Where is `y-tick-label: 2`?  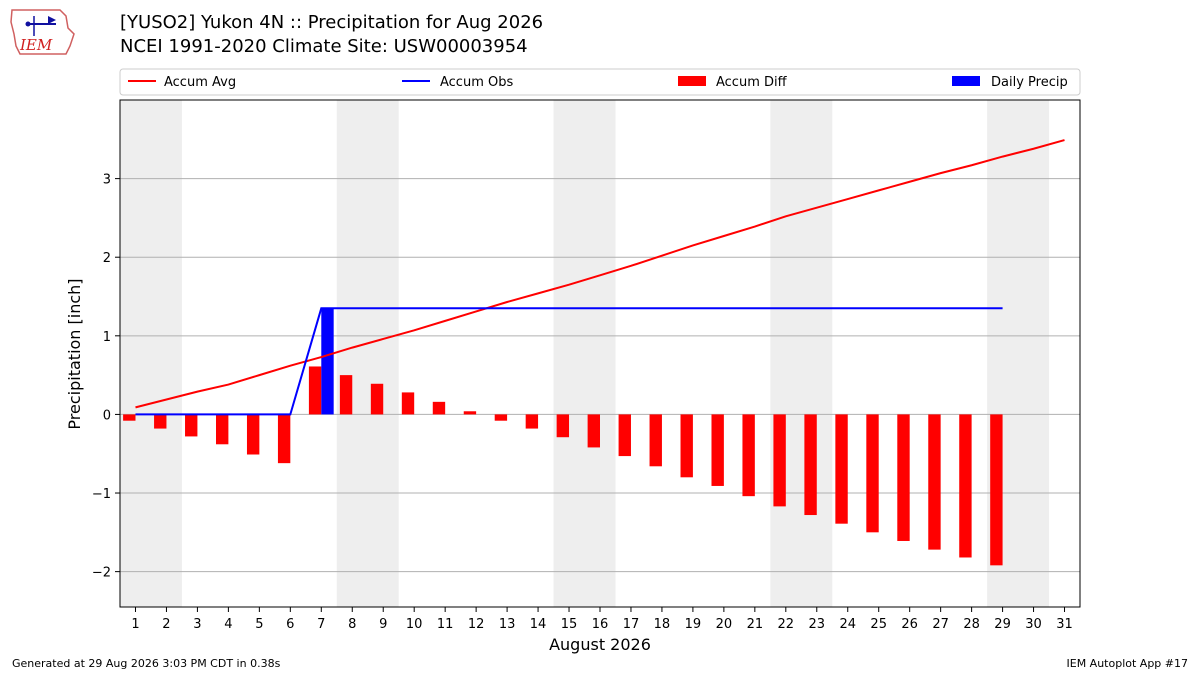 y-tick-label: 2 is located at coordinates (107, 258).